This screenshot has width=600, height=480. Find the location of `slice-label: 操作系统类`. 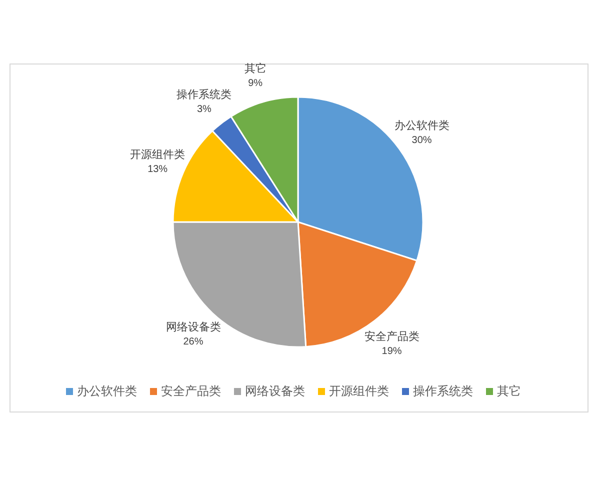

slice-label: 操作系统类 is located at coordinates (204, 95).